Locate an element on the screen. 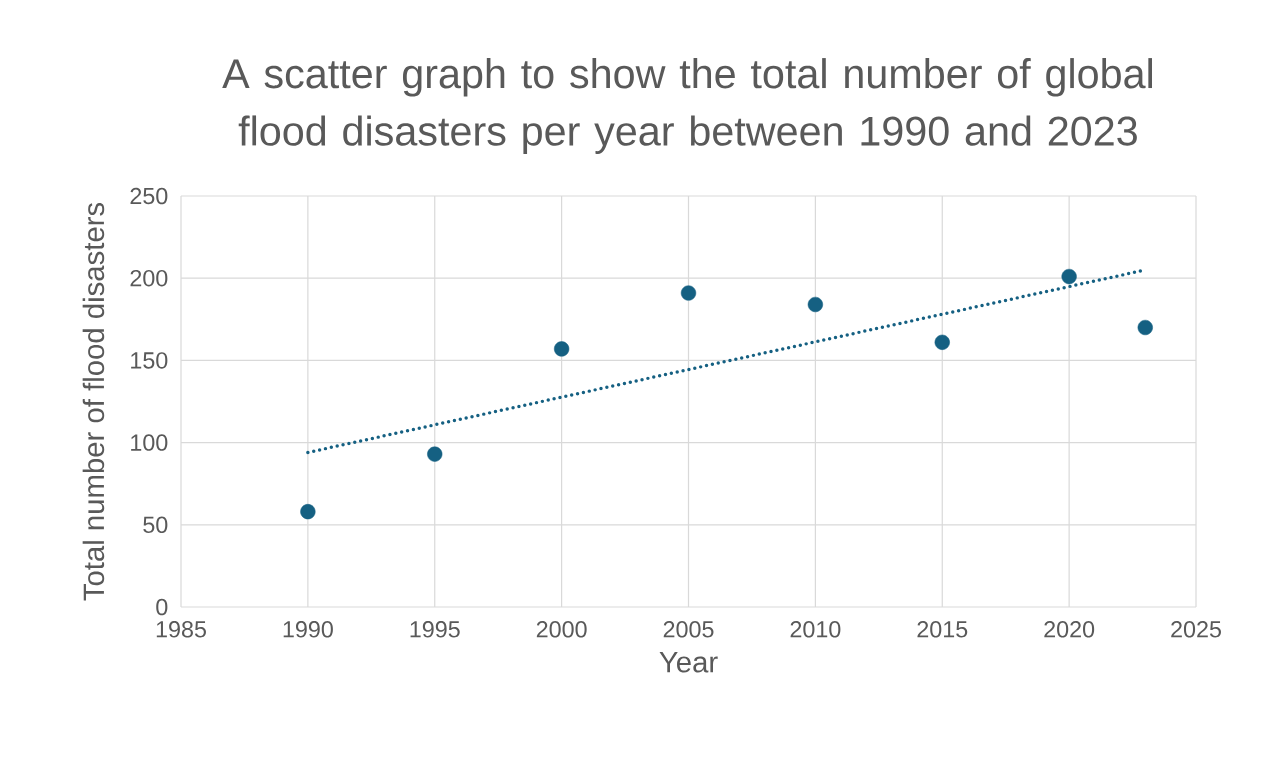 The width and height of the screenshot is (1268, 758). y-axis-title: Total number of flood disasters is located at coordinates (93, 401).